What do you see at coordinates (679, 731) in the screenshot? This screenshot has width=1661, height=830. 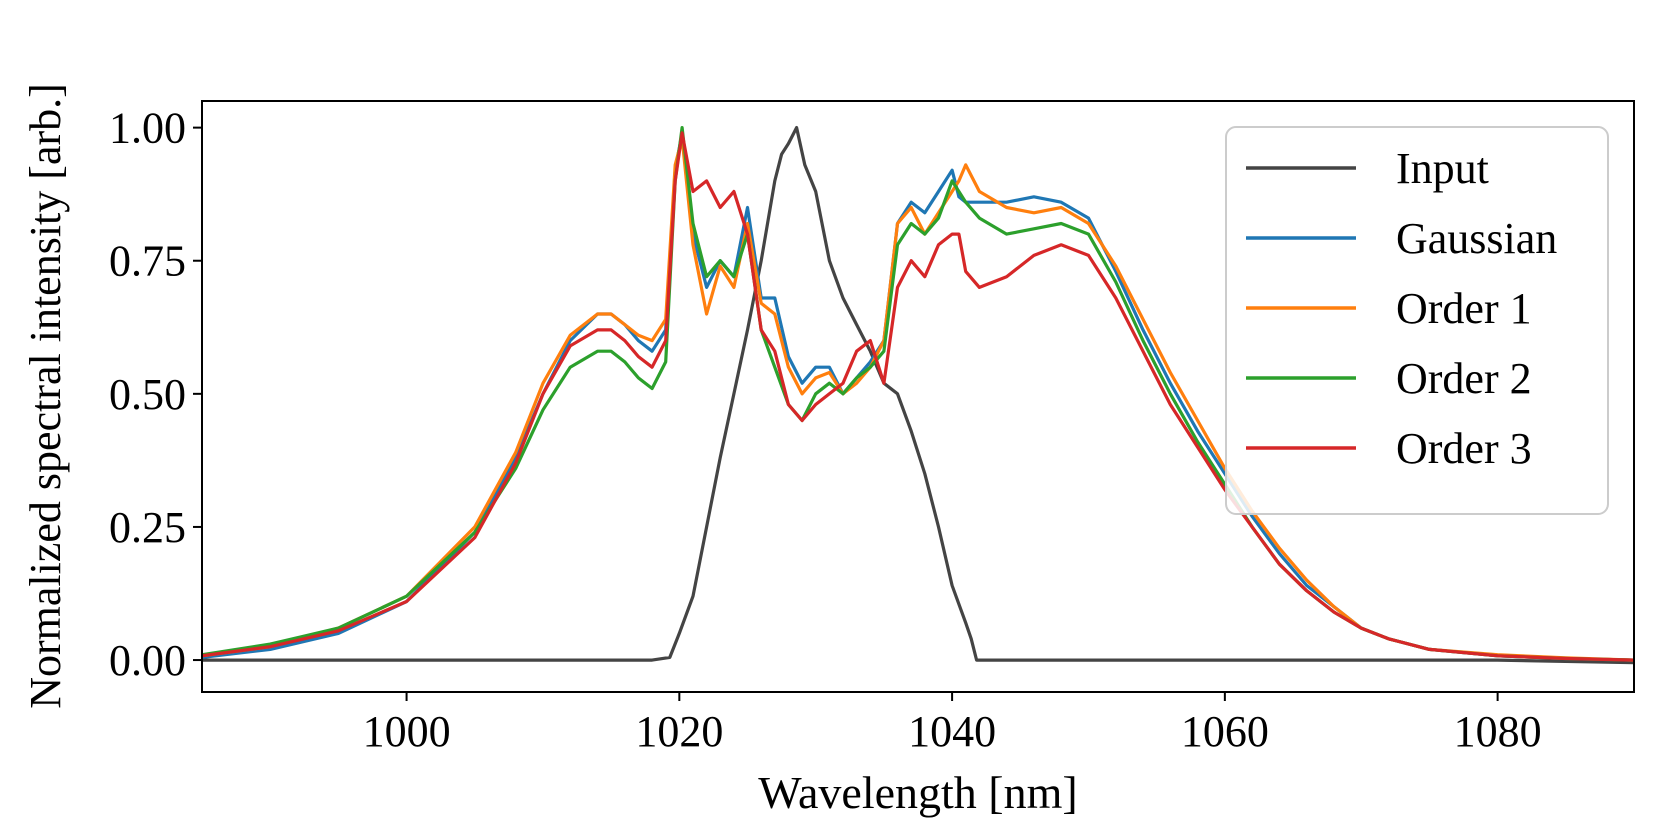 I see `x-tick-label: 1020` at bounding box center [679, 731].